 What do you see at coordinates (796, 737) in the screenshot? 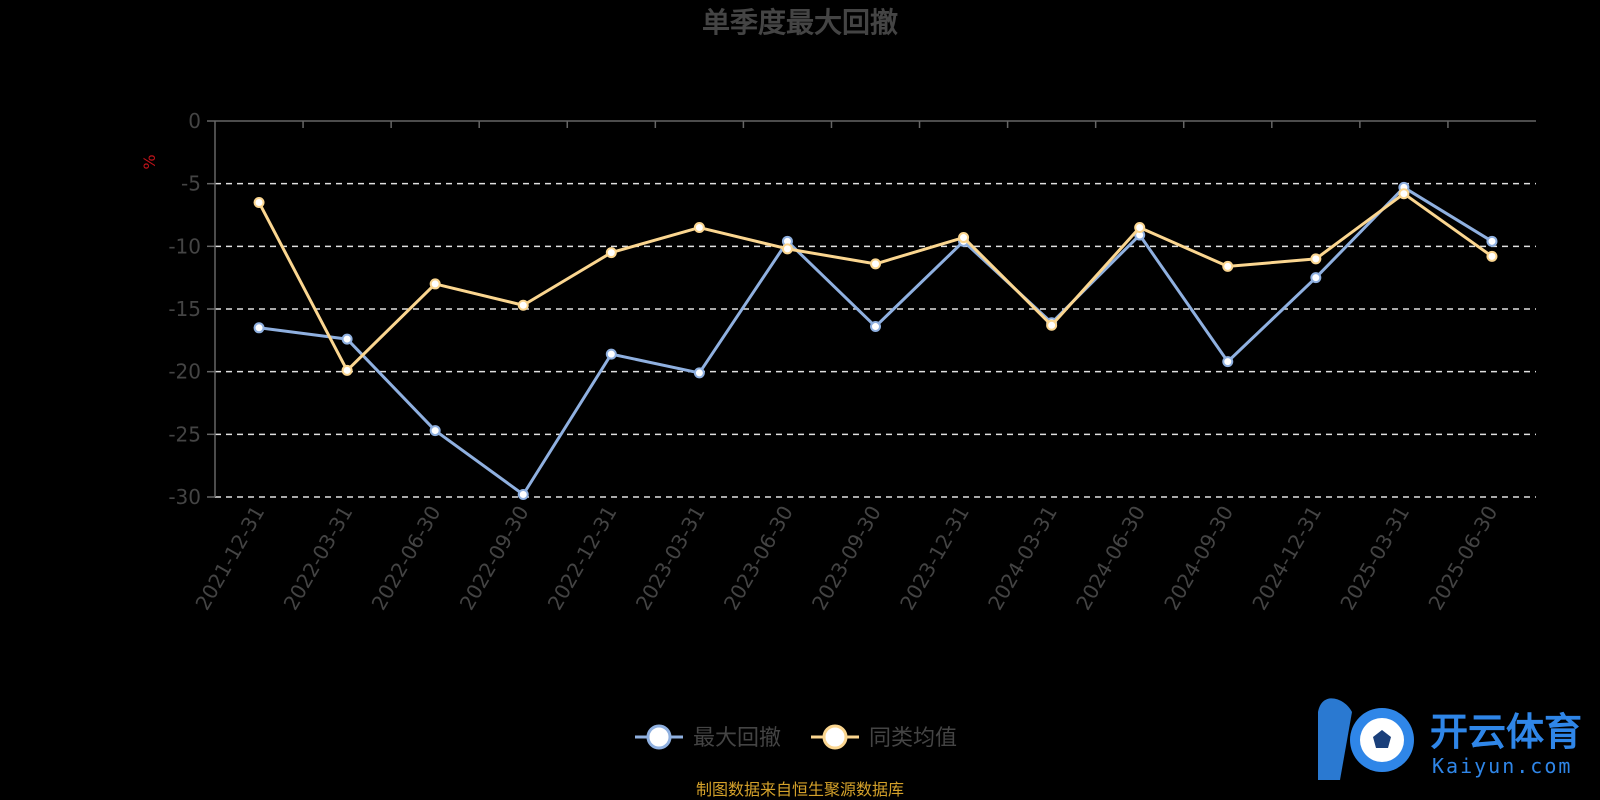
I see `legend: 最大回撤 同类均值` at bounding box center [796, 737].